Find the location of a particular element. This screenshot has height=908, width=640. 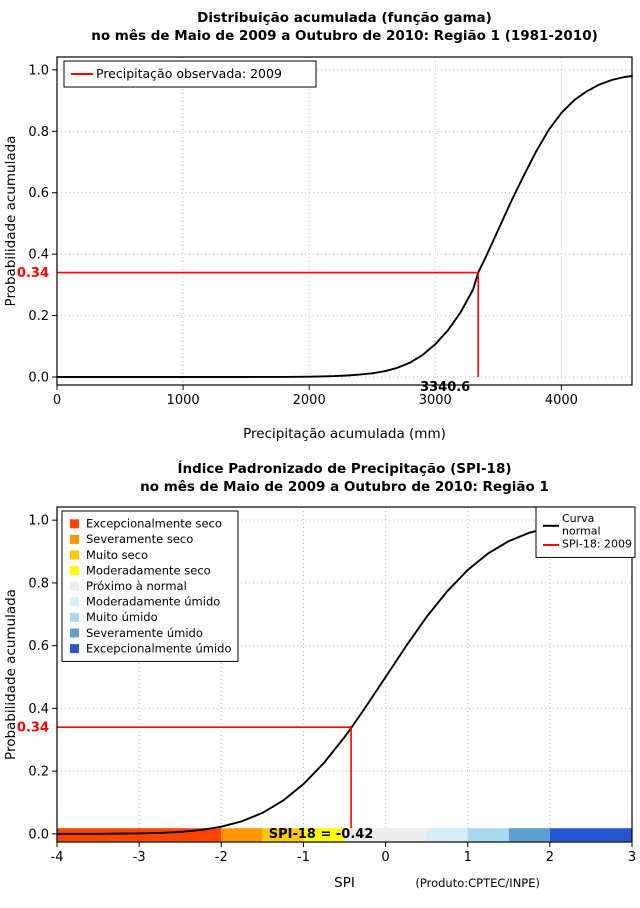

legend-label: Muito úmido is located at coordinates (122, 617).